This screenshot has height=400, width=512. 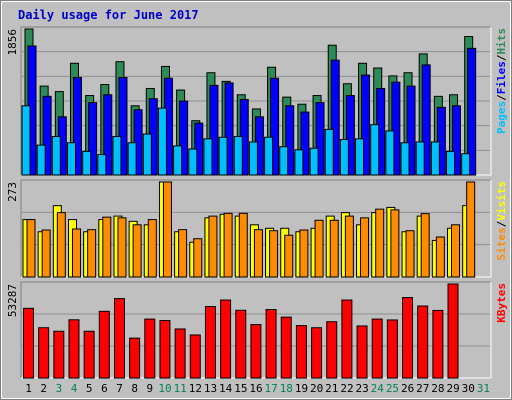 I want to click on y-max-label: 1856, so click(x=12, y=42).